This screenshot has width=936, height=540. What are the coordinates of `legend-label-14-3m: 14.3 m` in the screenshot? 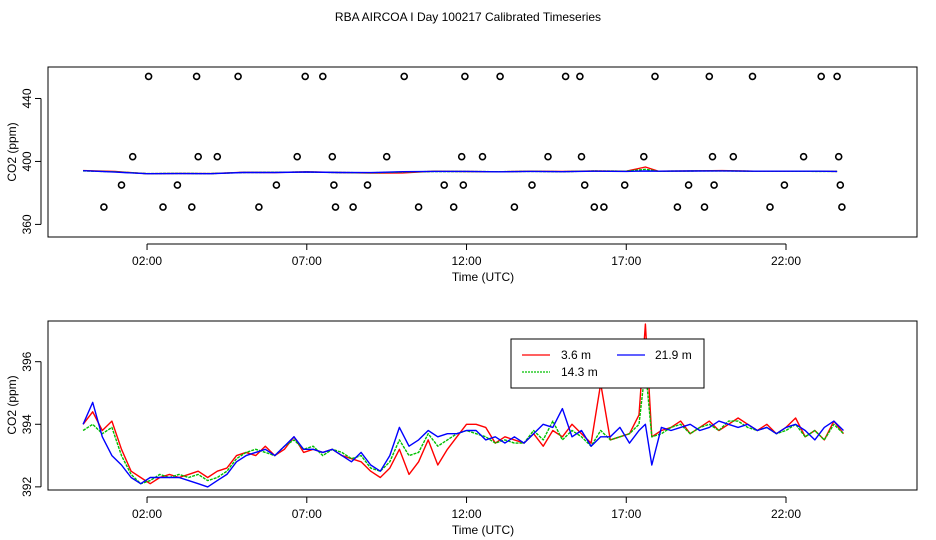 It's located at (579, 372).